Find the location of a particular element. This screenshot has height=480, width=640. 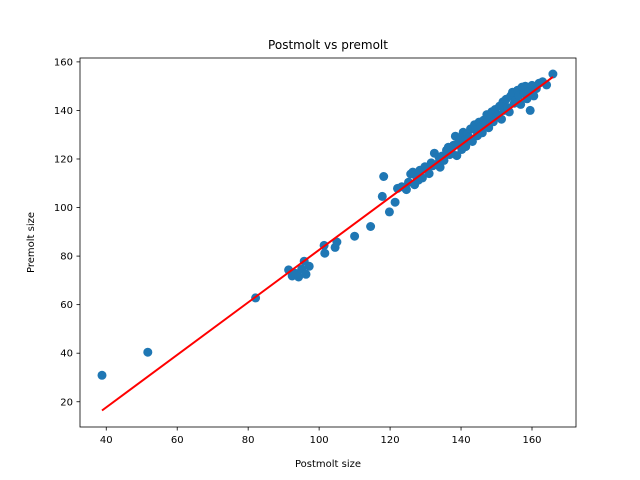

x-tick-label: 100 is located at coordinates (319, 440).